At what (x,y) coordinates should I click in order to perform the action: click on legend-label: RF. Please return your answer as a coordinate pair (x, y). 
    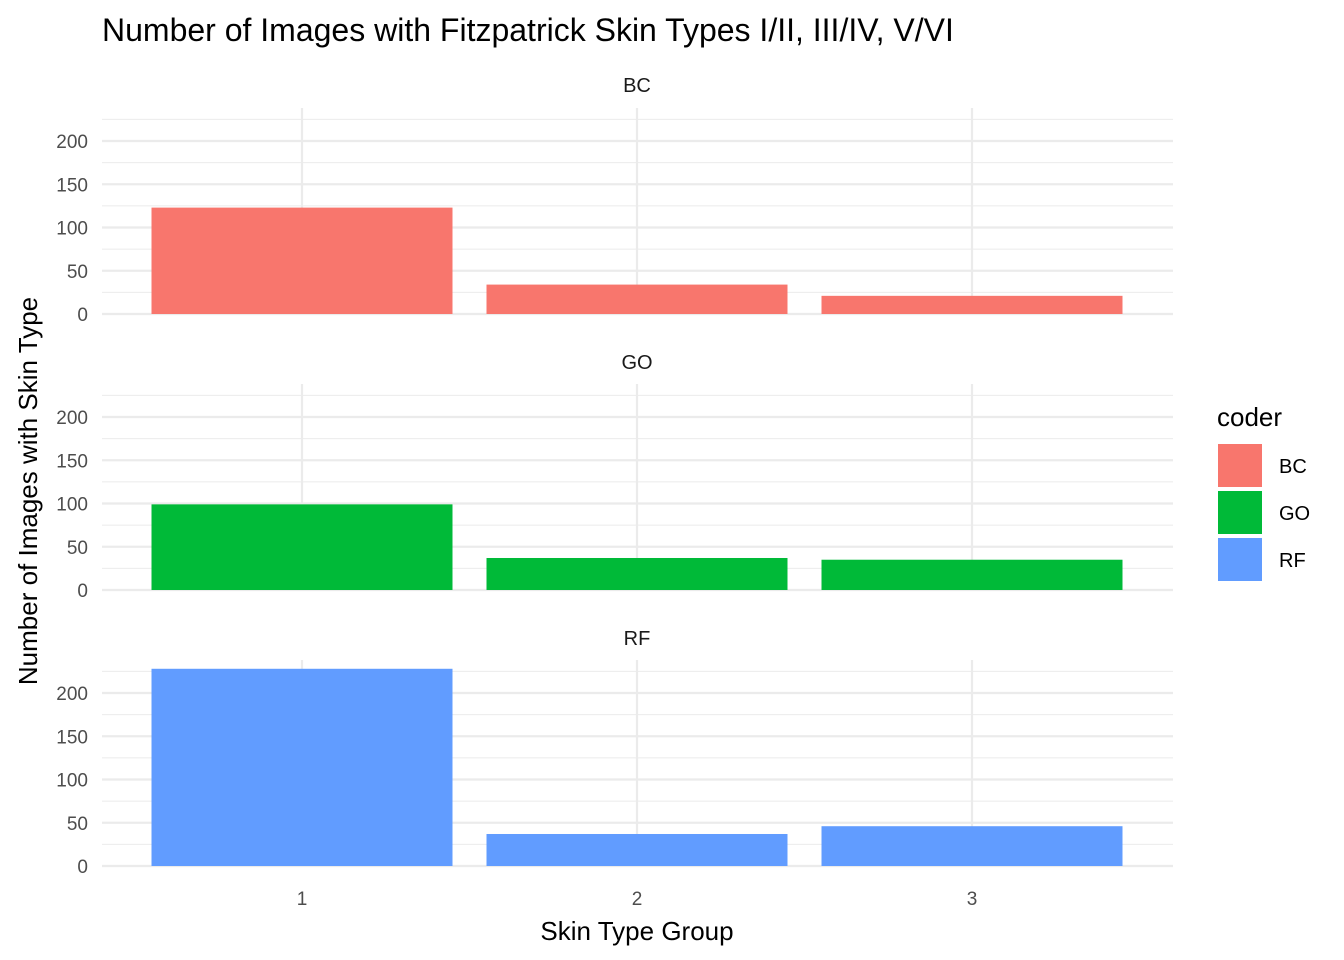
    Looking at the image, I should click on (1292, 561).